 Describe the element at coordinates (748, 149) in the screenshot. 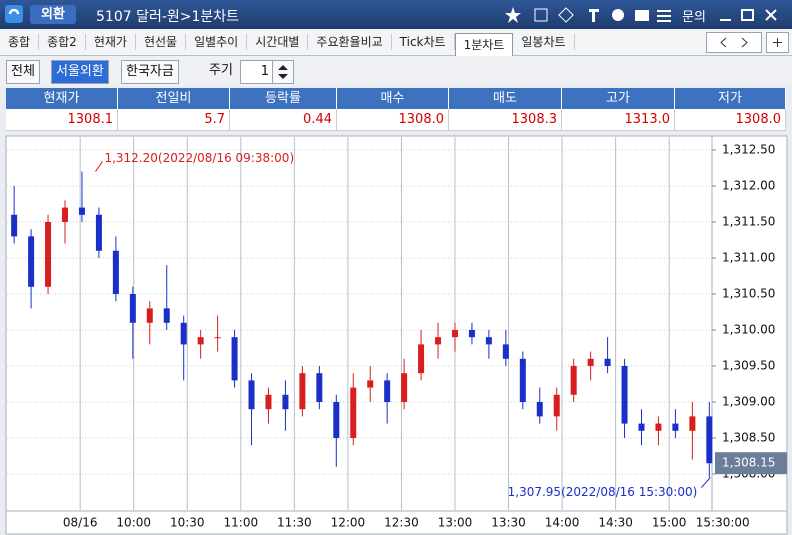

I see `y-tick-label: 1,312.50` at that location.